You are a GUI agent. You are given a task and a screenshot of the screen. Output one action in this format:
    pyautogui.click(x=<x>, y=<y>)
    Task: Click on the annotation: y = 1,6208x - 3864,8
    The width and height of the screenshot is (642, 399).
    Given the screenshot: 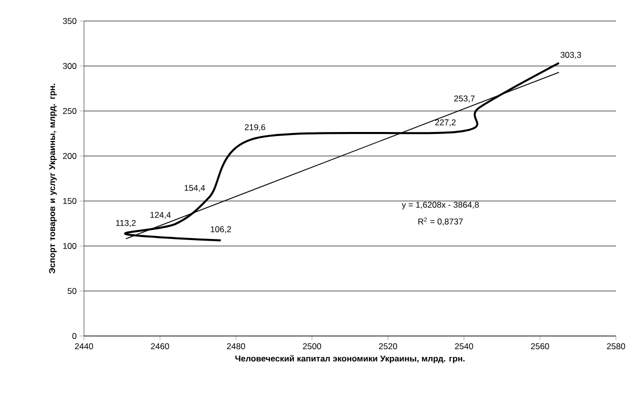 What is the action you would take?
    pyautogui.click(x=440, y=206)
    